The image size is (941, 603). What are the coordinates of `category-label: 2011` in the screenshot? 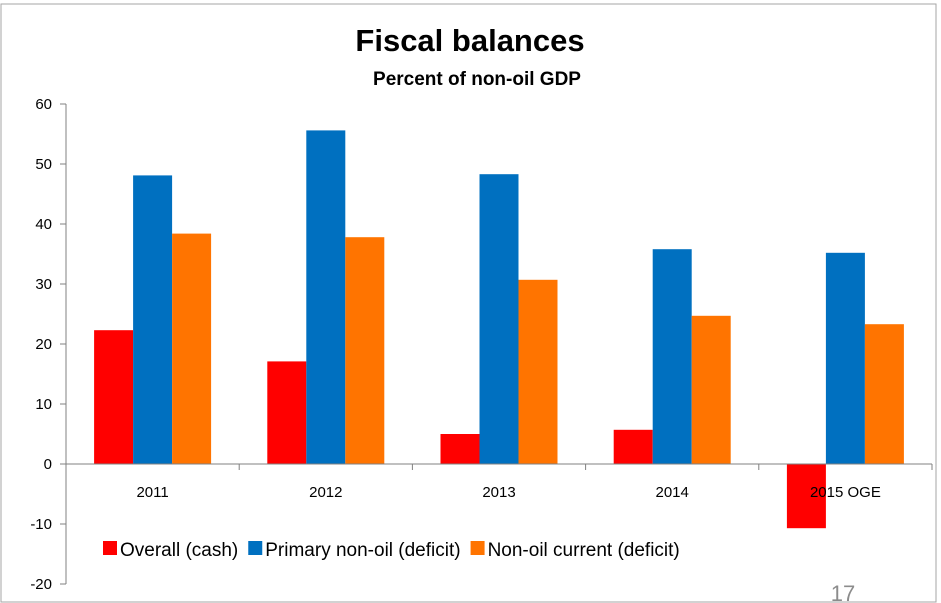 It's located at (152, 492).